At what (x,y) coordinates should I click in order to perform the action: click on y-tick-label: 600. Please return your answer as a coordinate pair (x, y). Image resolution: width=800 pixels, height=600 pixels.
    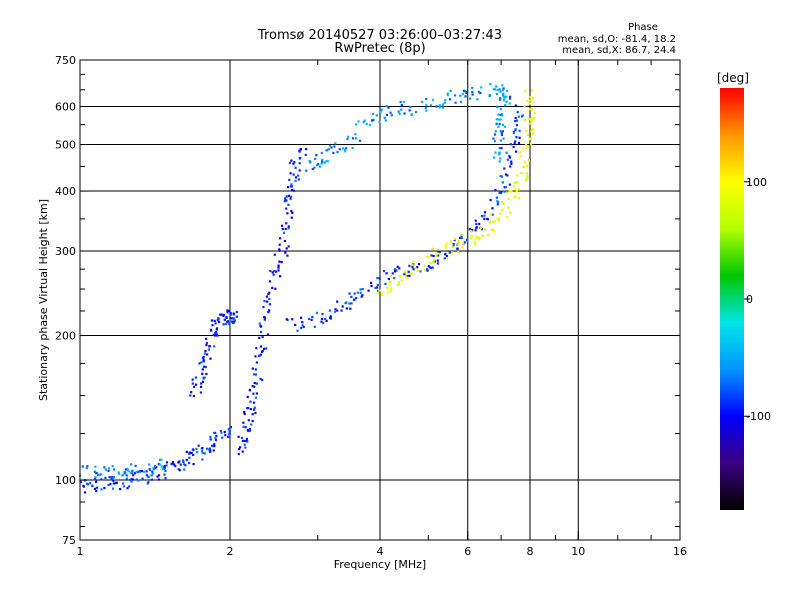
    Looking at the image, I should click on (65, 107).